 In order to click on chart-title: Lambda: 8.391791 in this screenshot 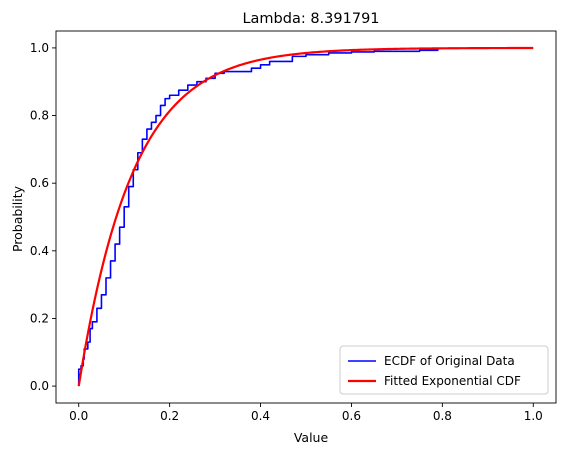, I will do `click(310, 19)`.